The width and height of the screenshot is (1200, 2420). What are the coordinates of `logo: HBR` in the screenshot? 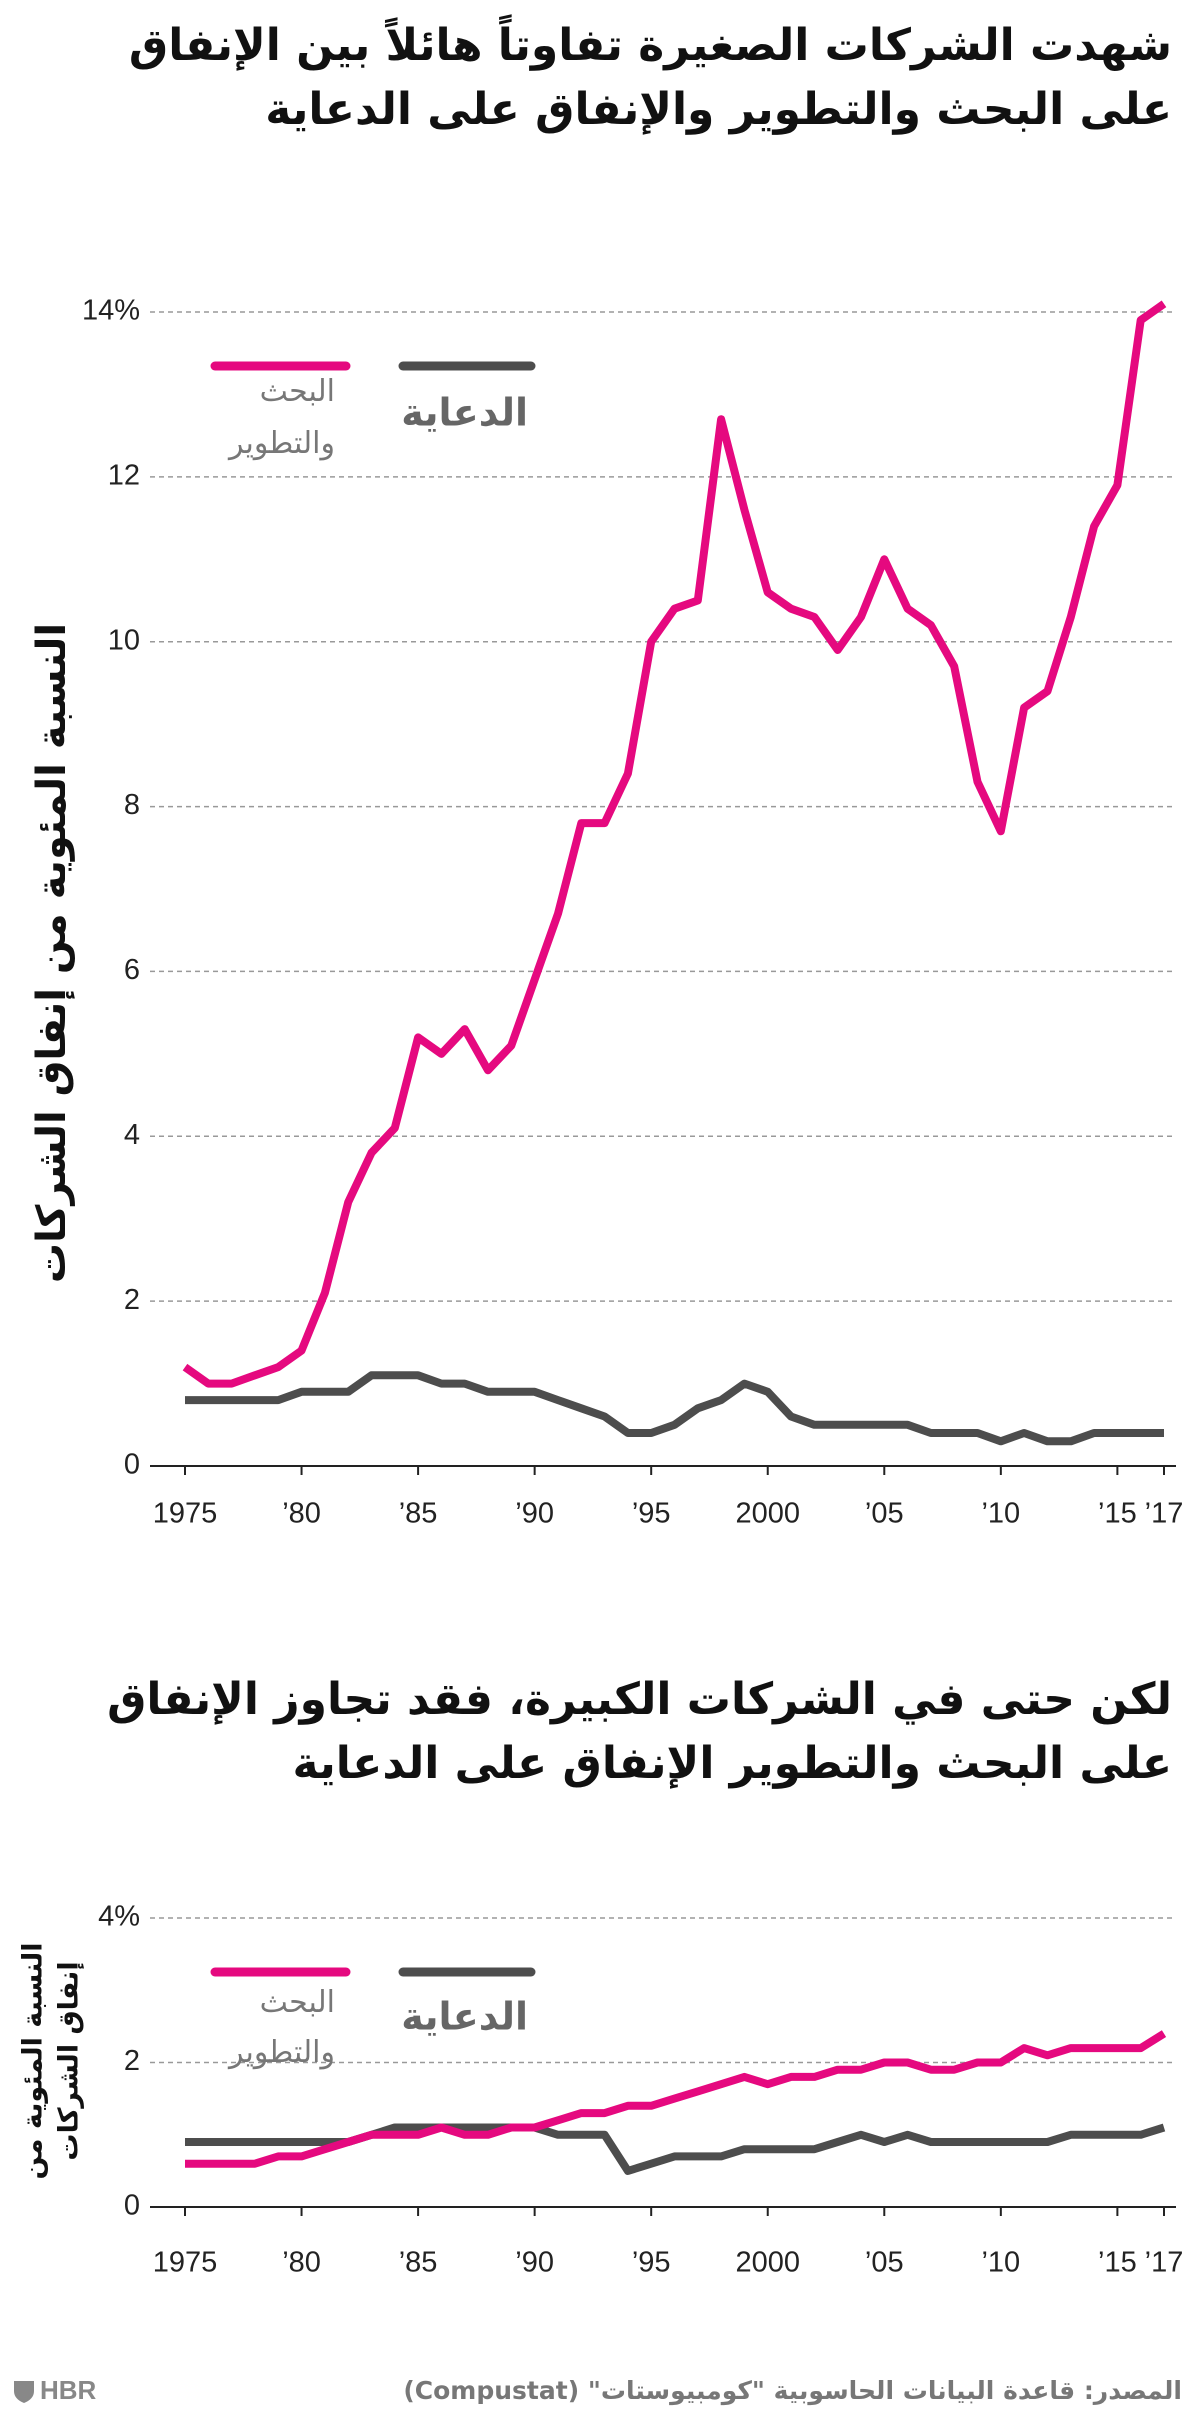 It's located at (68, 2390).